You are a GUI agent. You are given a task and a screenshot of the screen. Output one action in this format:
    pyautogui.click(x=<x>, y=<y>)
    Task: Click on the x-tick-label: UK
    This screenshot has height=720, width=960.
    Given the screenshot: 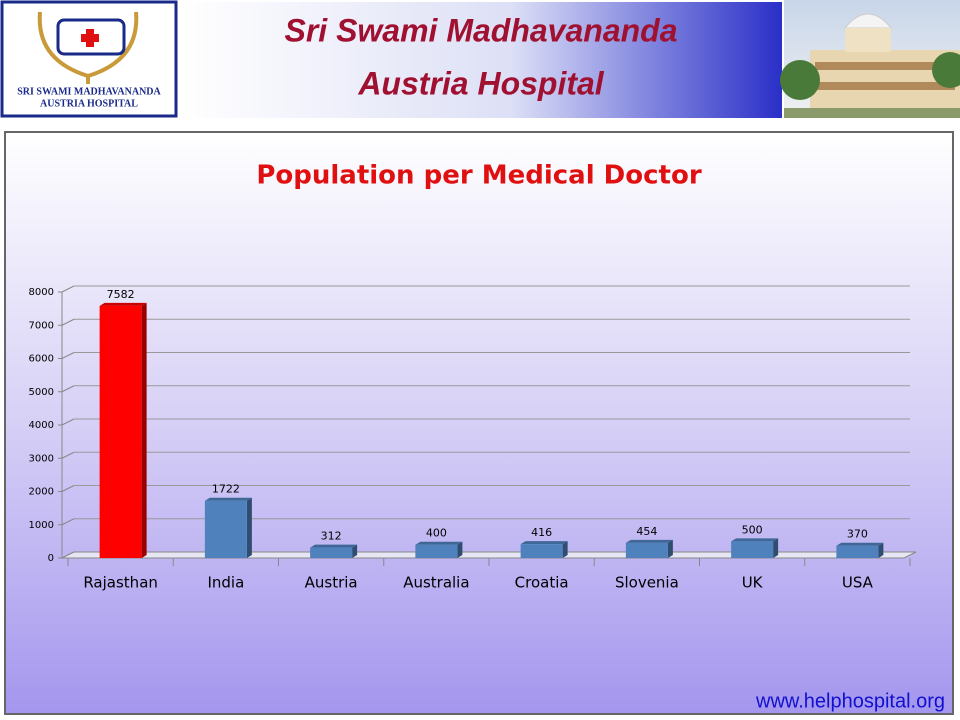 What is the action you would take?
    pyautogui.click(x=753, y=583)
    